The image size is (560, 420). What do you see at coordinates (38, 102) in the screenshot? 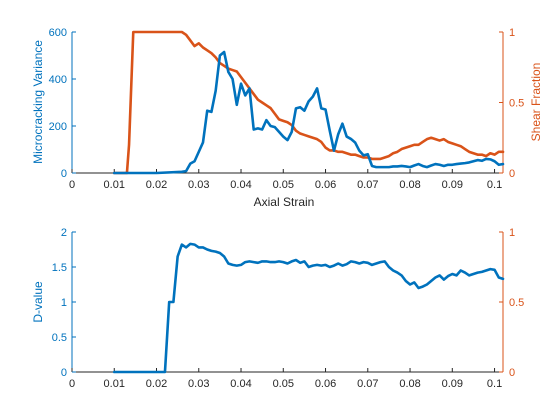
I see `top-y-left-title: Microcracking Variance` at bounding box center [38, 102].